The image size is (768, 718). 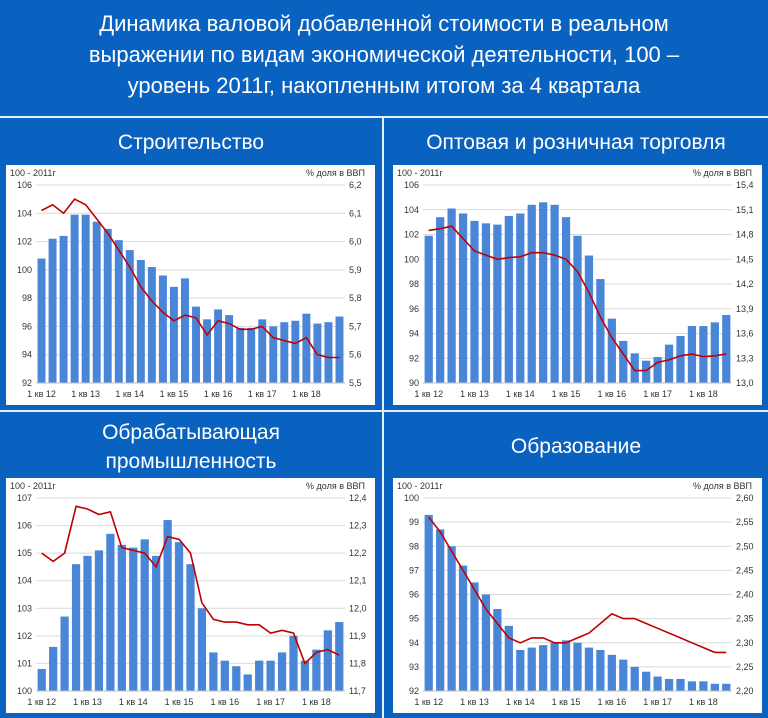 What do you see at coordinates (414, 358) in the screenshot?
I see `trade-y-tick: 92` at bounding box center [414, 358].